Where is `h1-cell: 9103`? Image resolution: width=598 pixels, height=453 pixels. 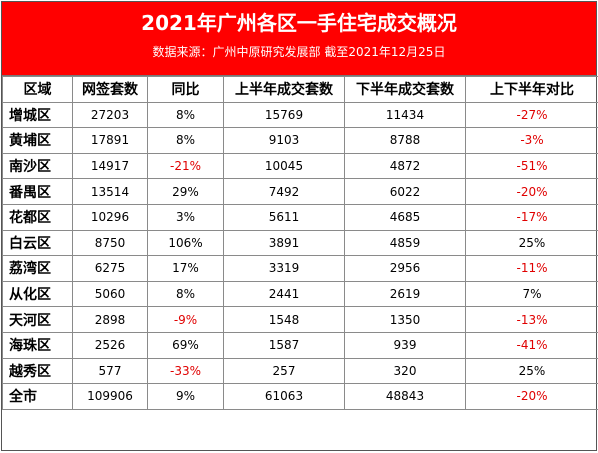
h1-cell: 9103 is located at coordinates (284, 141).